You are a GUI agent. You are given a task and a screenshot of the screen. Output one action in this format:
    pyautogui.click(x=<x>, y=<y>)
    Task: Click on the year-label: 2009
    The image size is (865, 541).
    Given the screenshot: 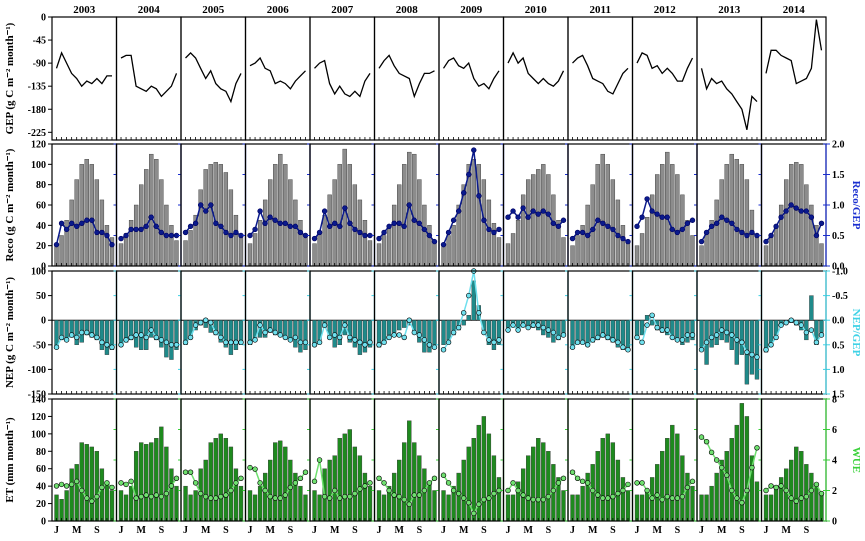 What is the action you would take?
    pyautogui.click(x=471, y=10)
    